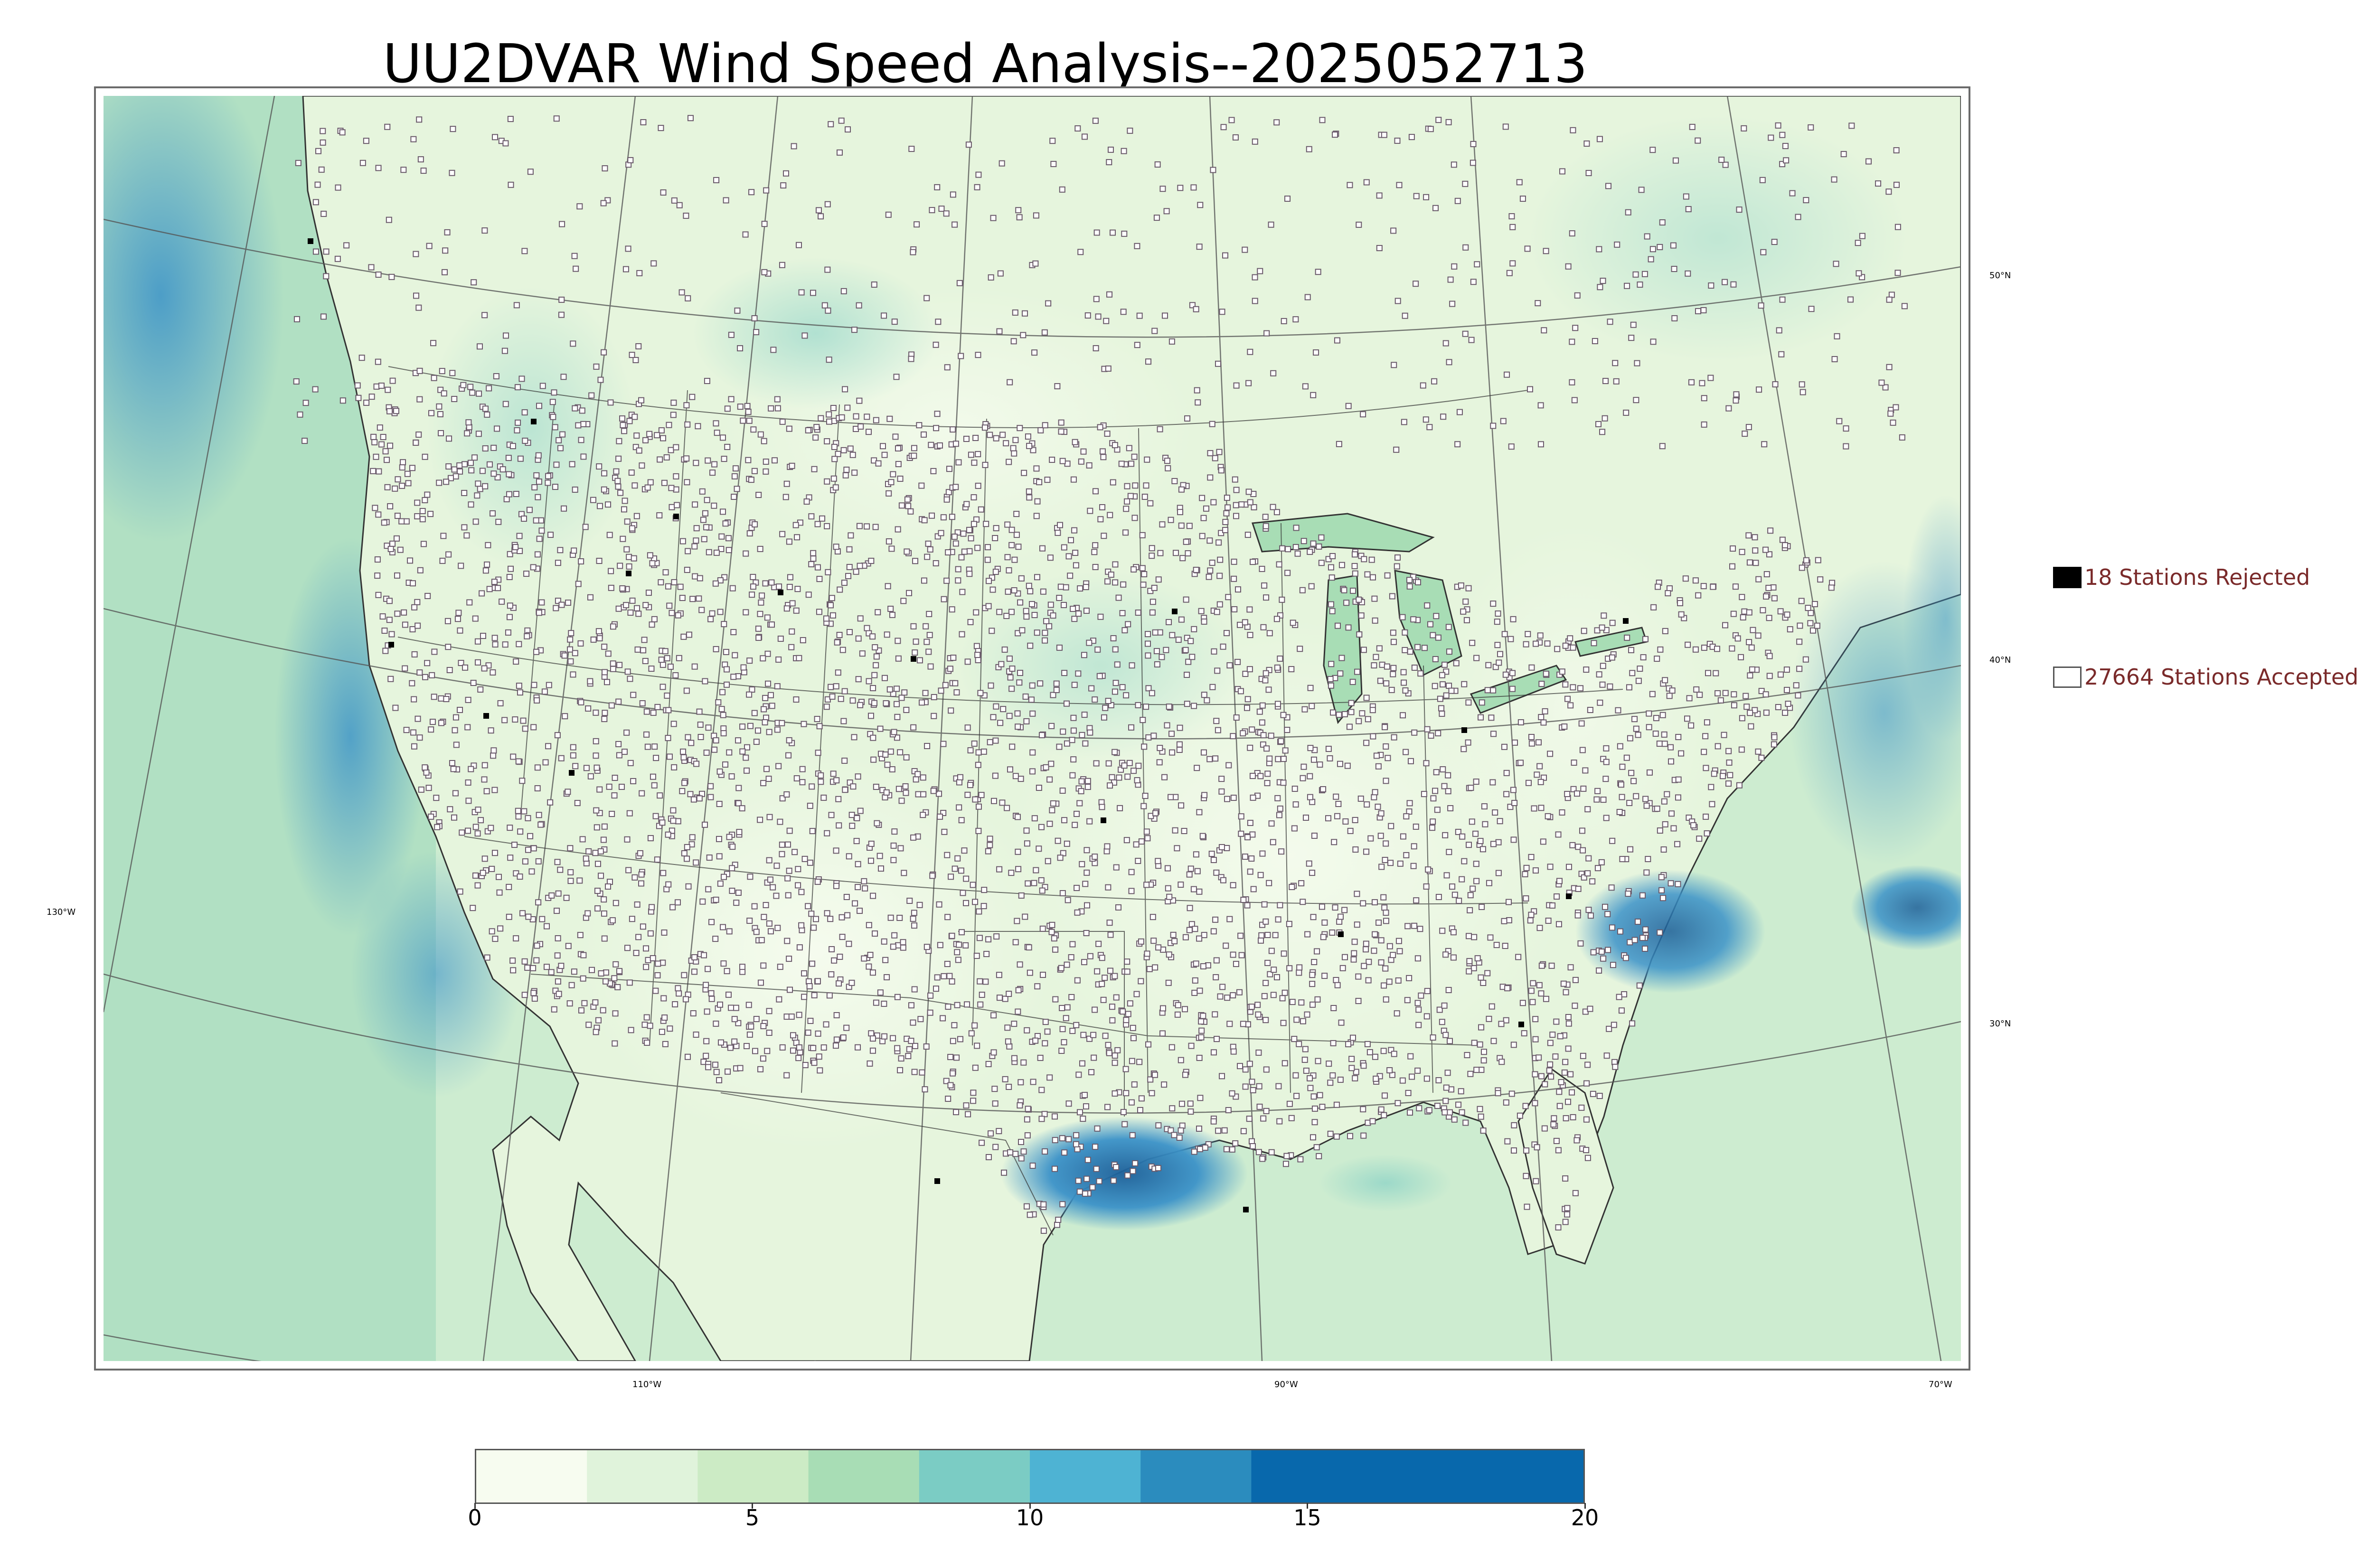 This screenshot has width=2374, height=1568. What do you see at coordinates (780, 593) in the screenshot?
I see `station-rejected` at bounding box center [780, 593].